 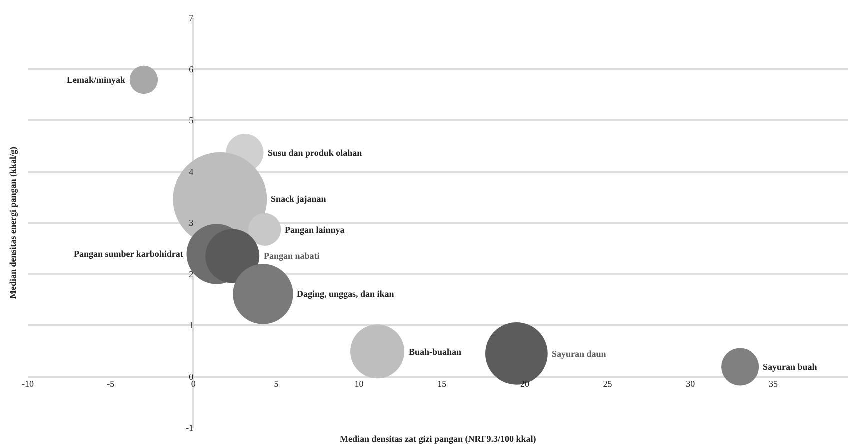 What do you see at coordinates (191, 69) in the screenshot?
I see `y-tick-label: 6` at bounding box center [191, 69].